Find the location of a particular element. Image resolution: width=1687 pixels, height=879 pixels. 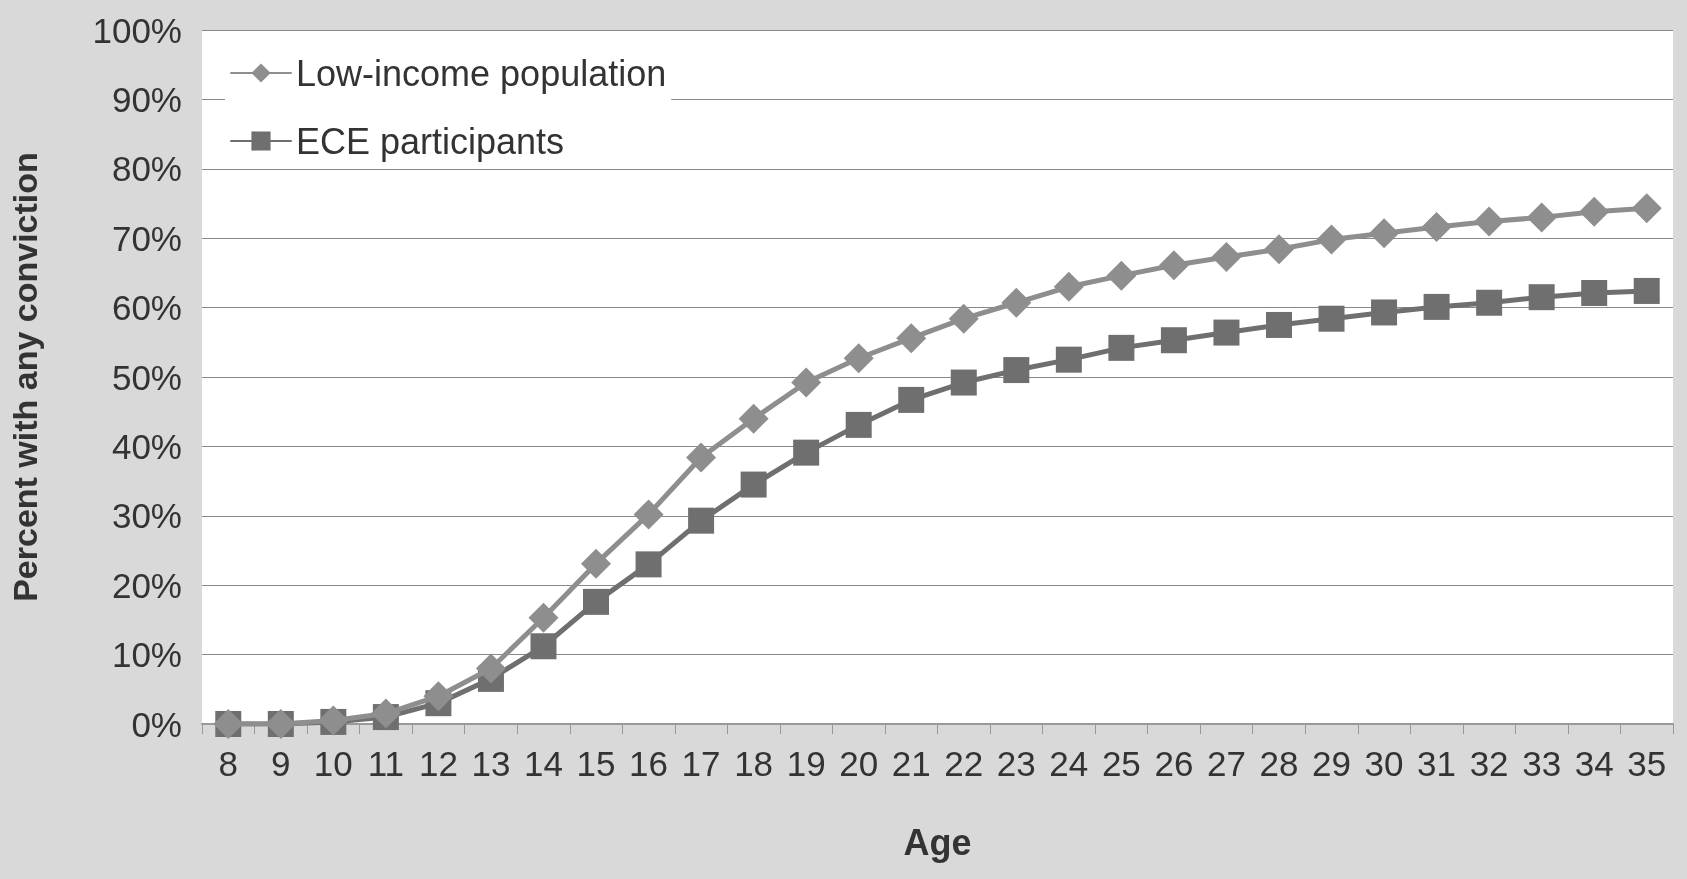

x-tick-label: 33 is located at coordinates (1542, 763).